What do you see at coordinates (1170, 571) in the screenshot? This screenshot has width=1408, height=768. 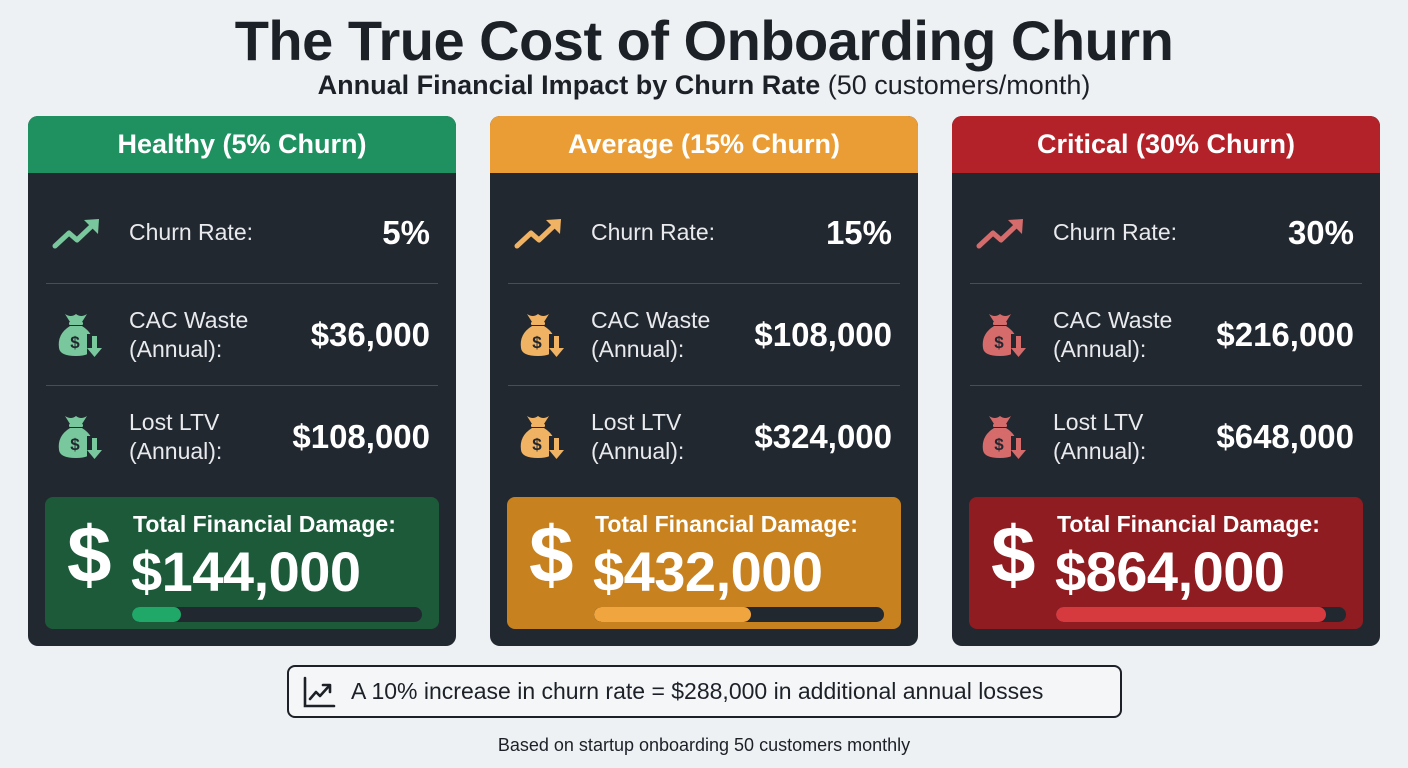 I see `total-value: $864,000` at bounding box center [1170, 571].